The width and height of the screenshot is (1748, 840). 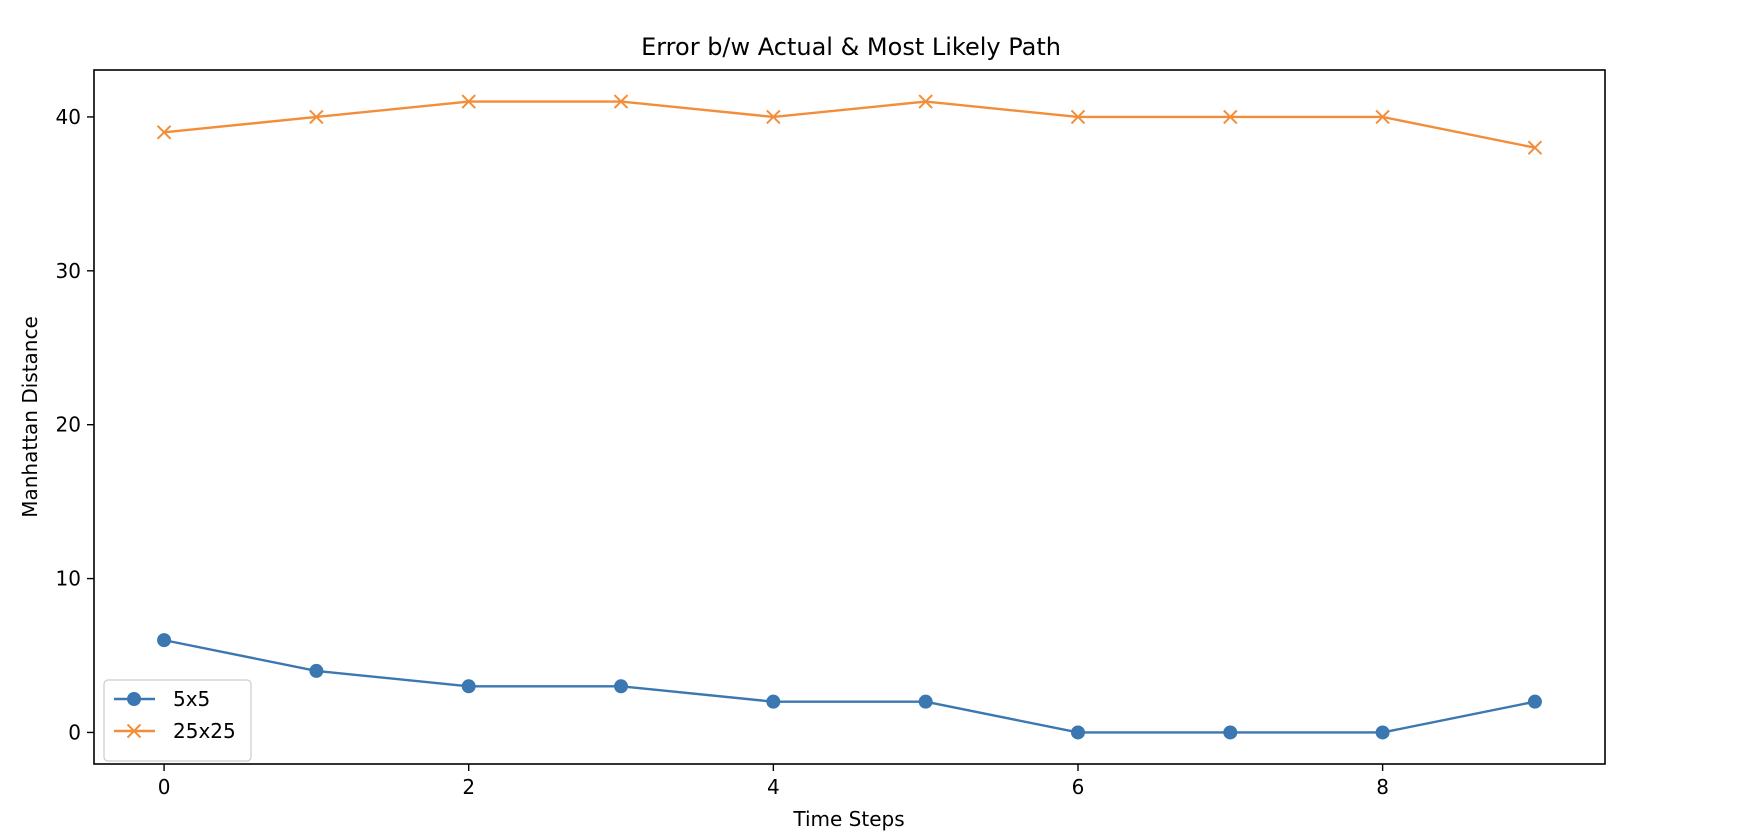 What do you see at coordinates (30, 417) in the screenshot?
I see `y-axis-label: Manhattan Distance` at bounding box center [30, 417].